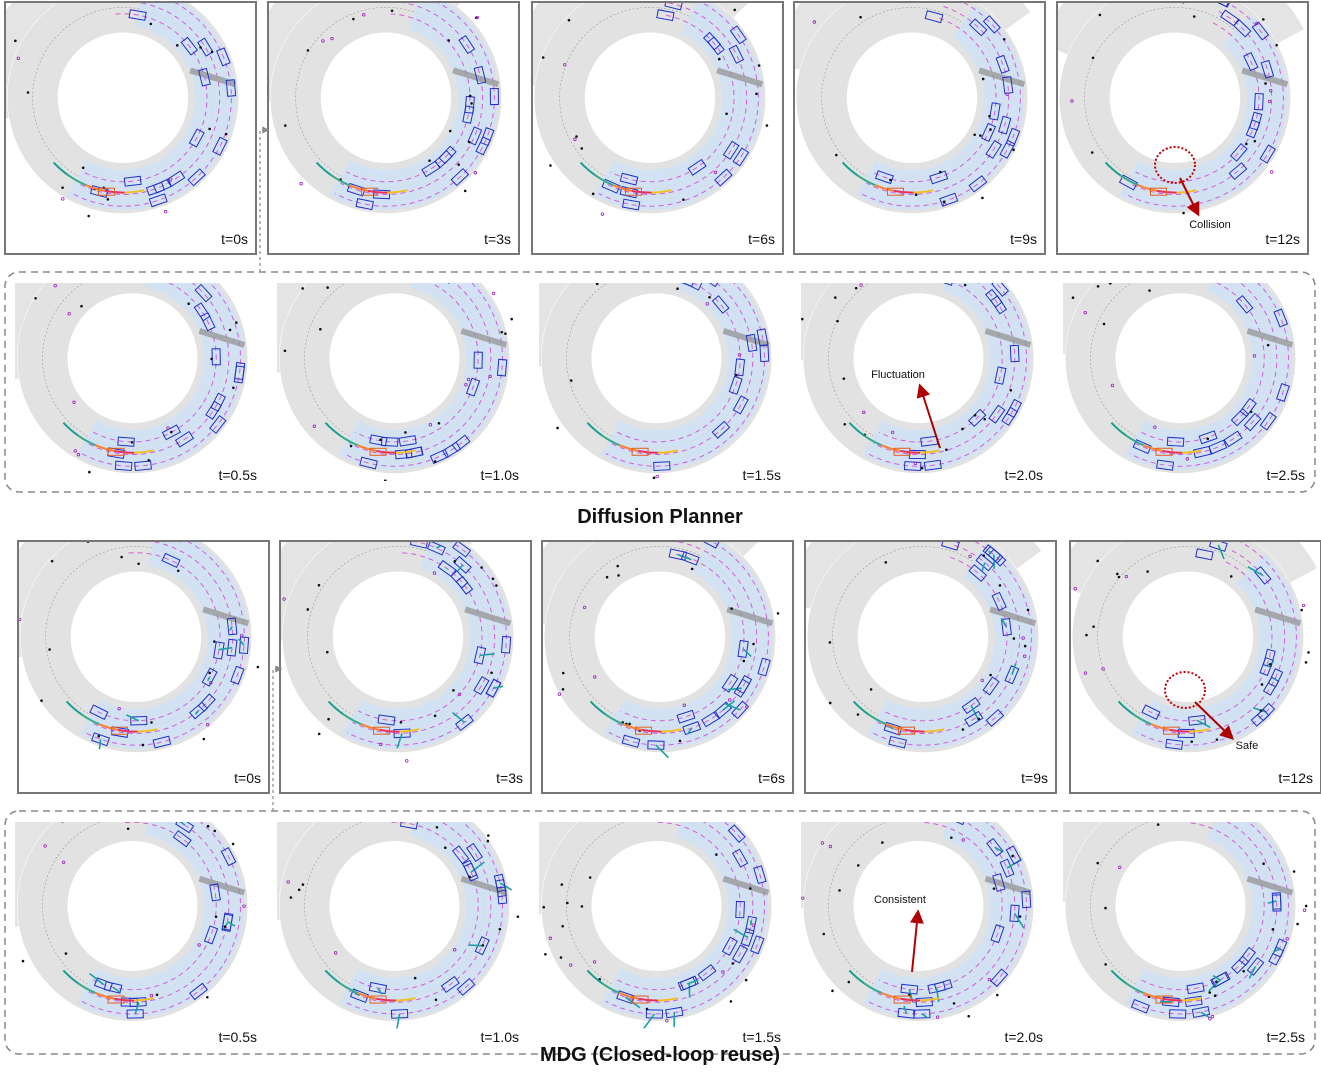 This screenshot has width=1321, height=1074. What do you see at coordinates (915, 942) in the screenshot?
I see `annotation-arrow` at bounding box center [915, 942].